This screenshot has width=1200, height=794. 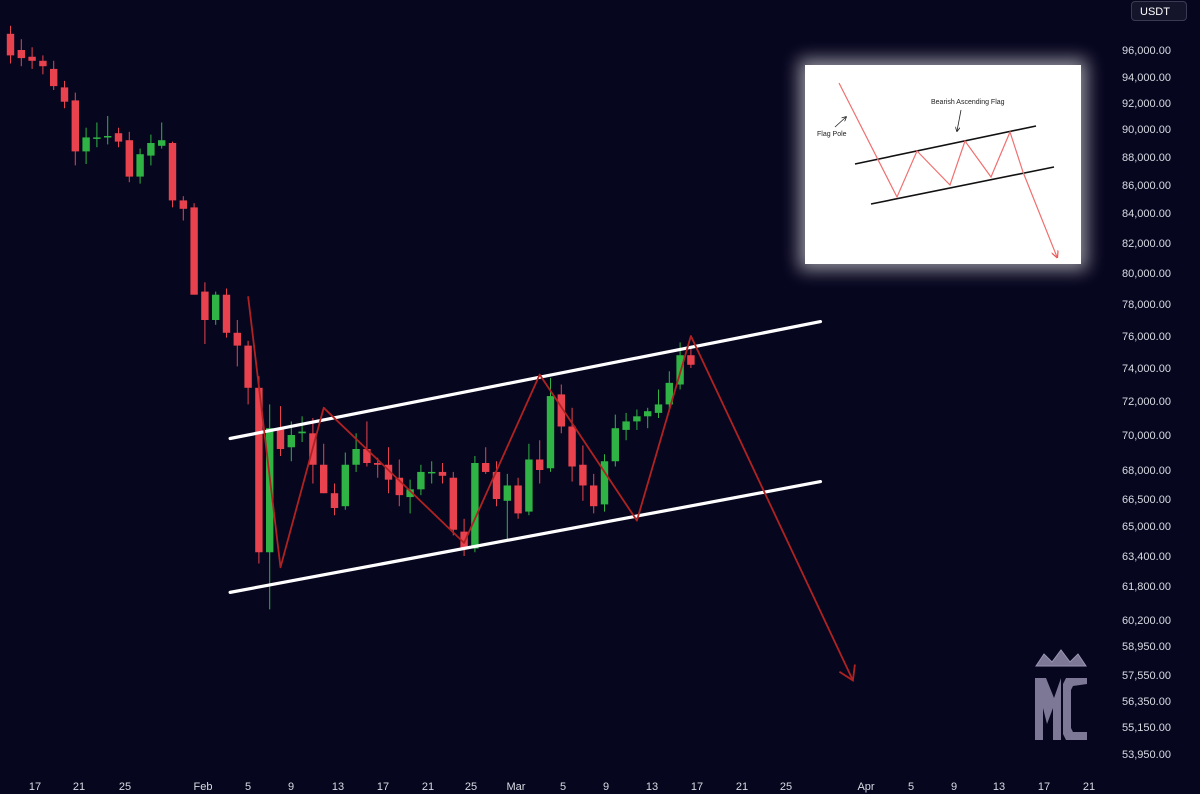 I want to click on price-tick-label: 80,000.00, so click(x=1146, y=274).